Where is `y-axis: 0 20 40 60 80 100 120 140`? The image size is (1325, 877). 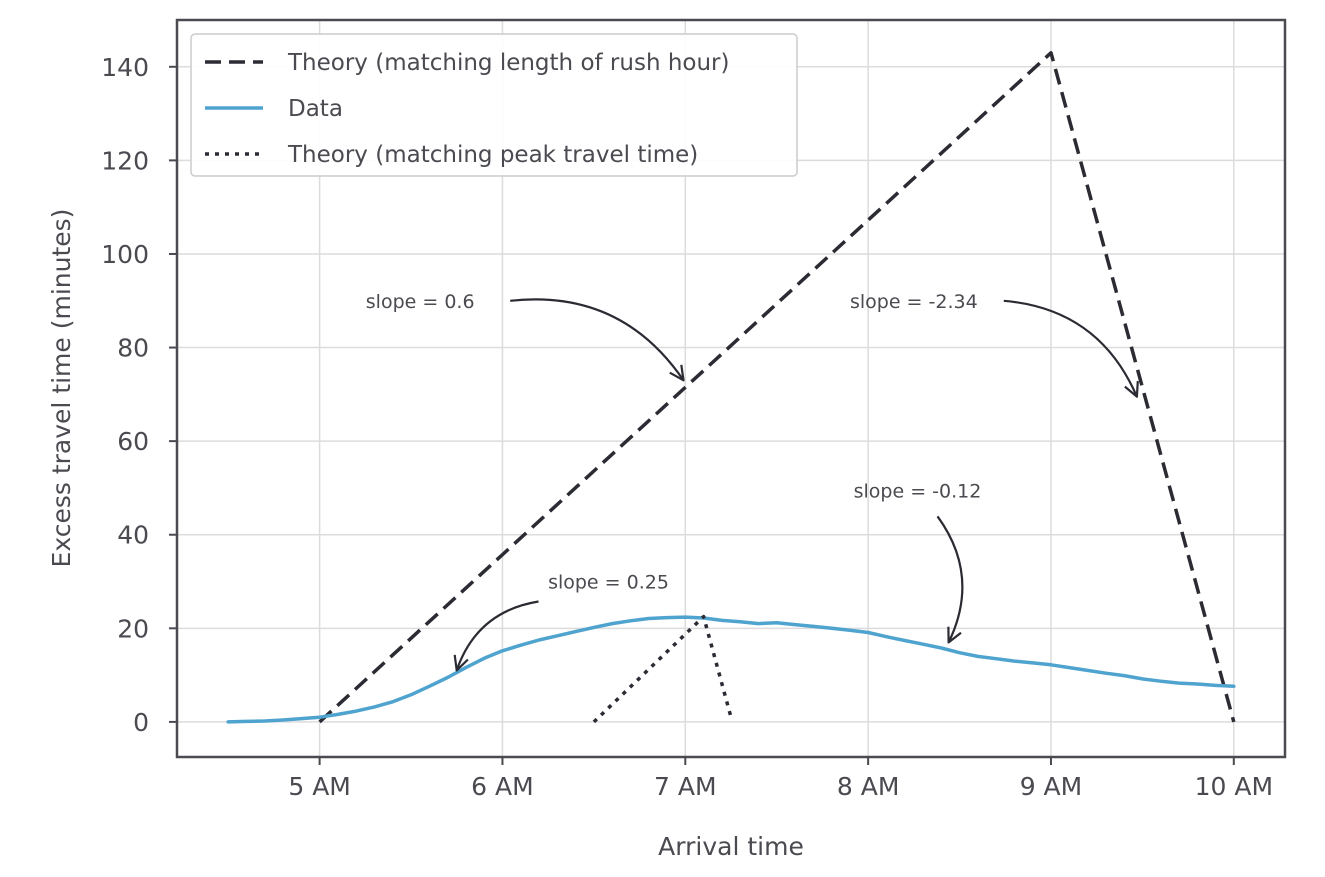 y-axis: 0 20 40 60 80 100 120 140 is located at coordinates (139, 395).